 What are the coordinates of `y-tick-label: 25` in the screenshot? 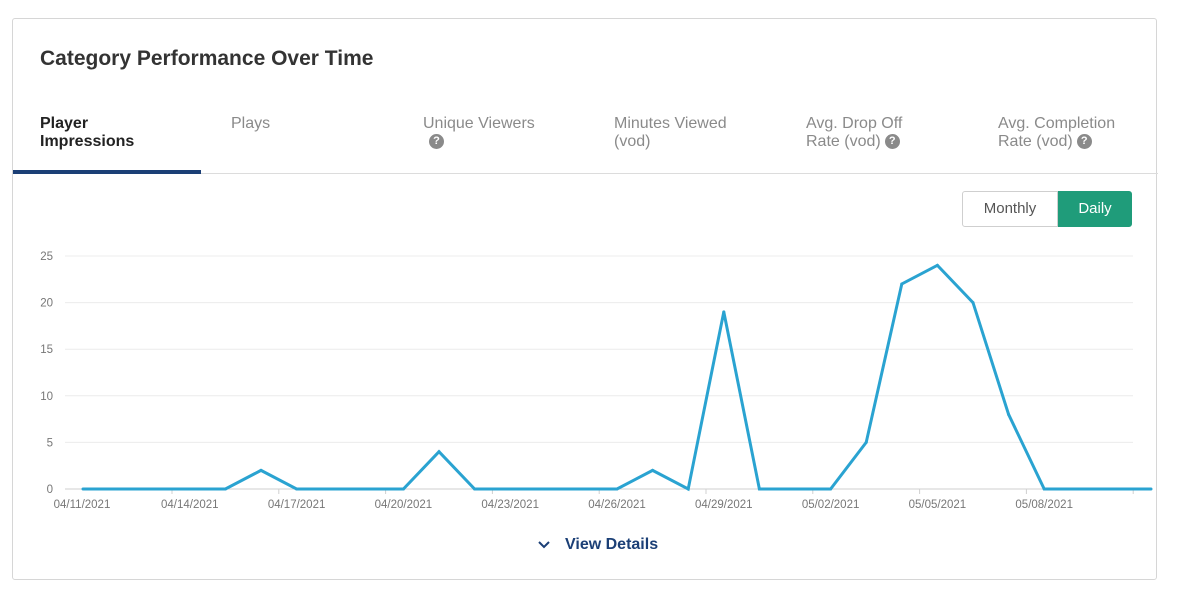 It's located at (46, 257).